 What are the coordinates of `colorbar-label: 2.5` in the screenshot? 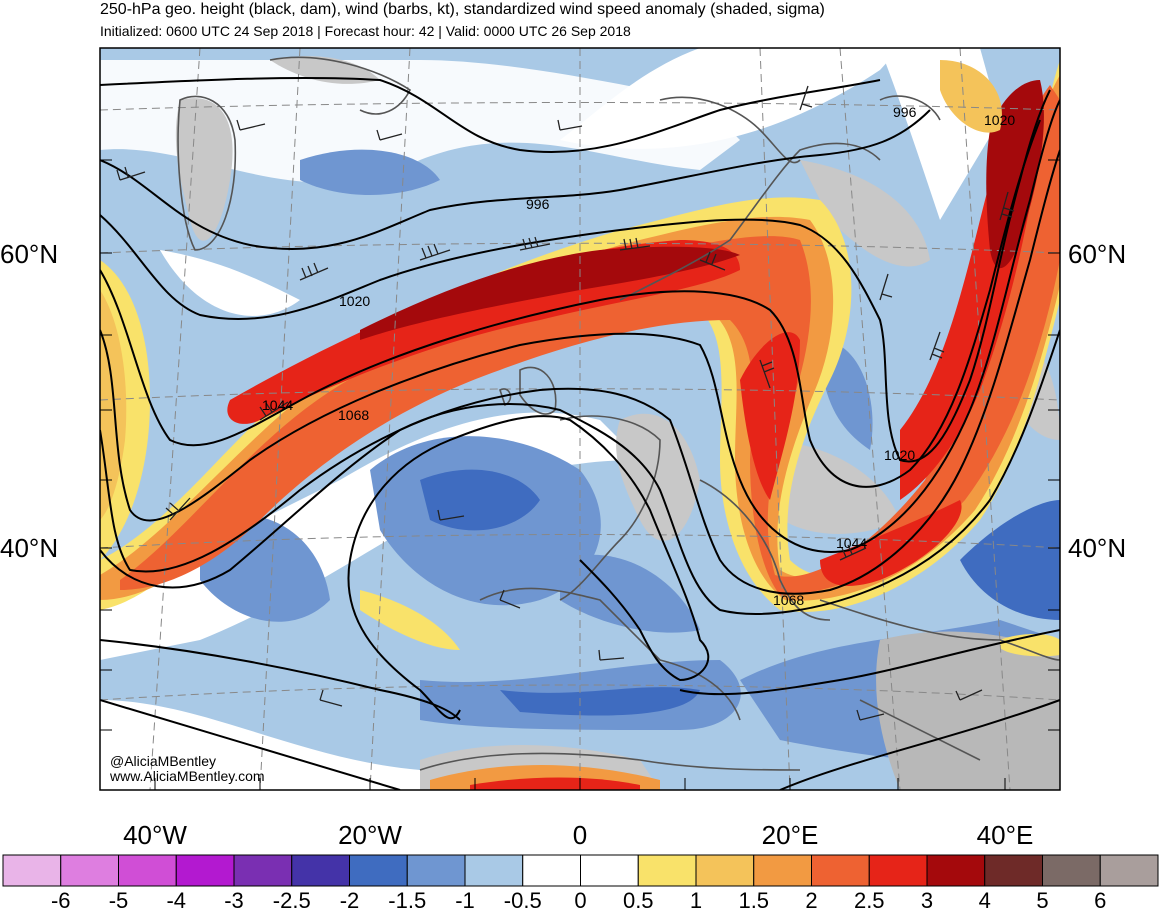 It's located at (869, 900).